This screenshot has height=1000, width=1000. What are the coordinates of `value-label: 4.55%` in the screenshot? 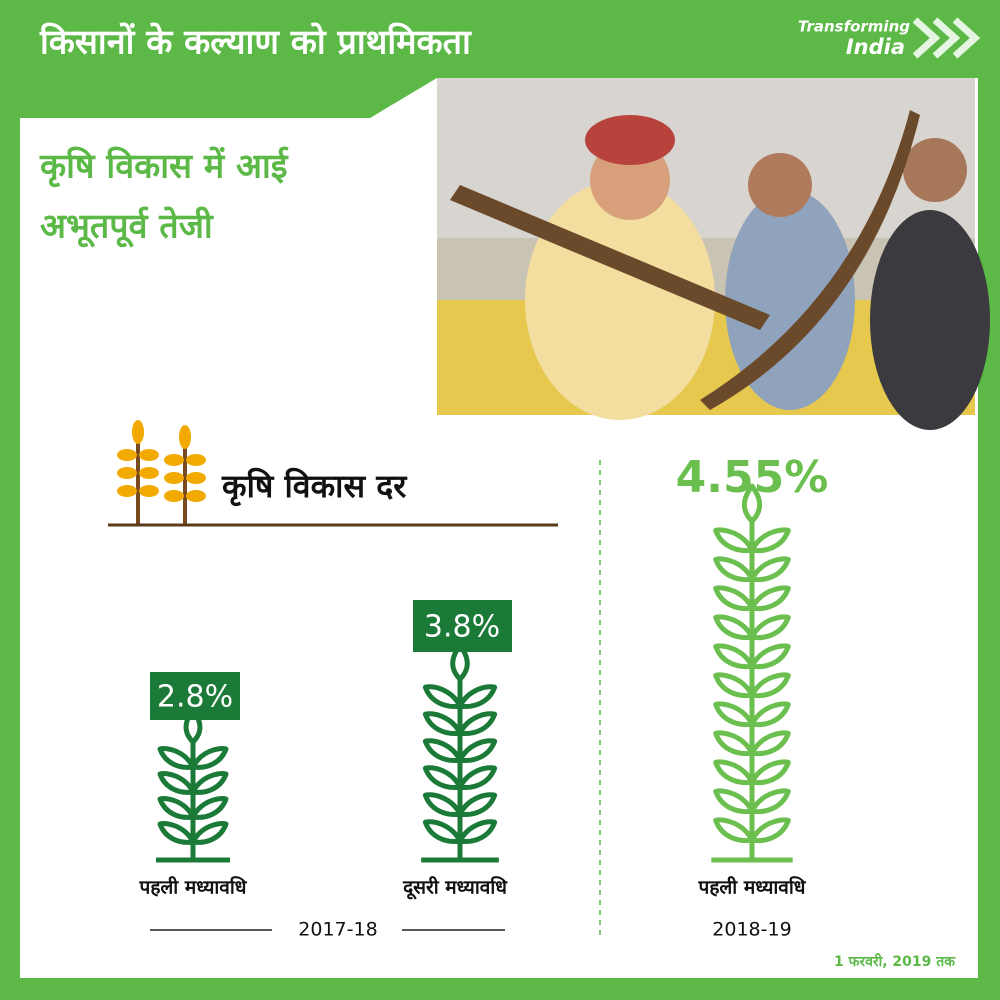 It's located at (752, 477).